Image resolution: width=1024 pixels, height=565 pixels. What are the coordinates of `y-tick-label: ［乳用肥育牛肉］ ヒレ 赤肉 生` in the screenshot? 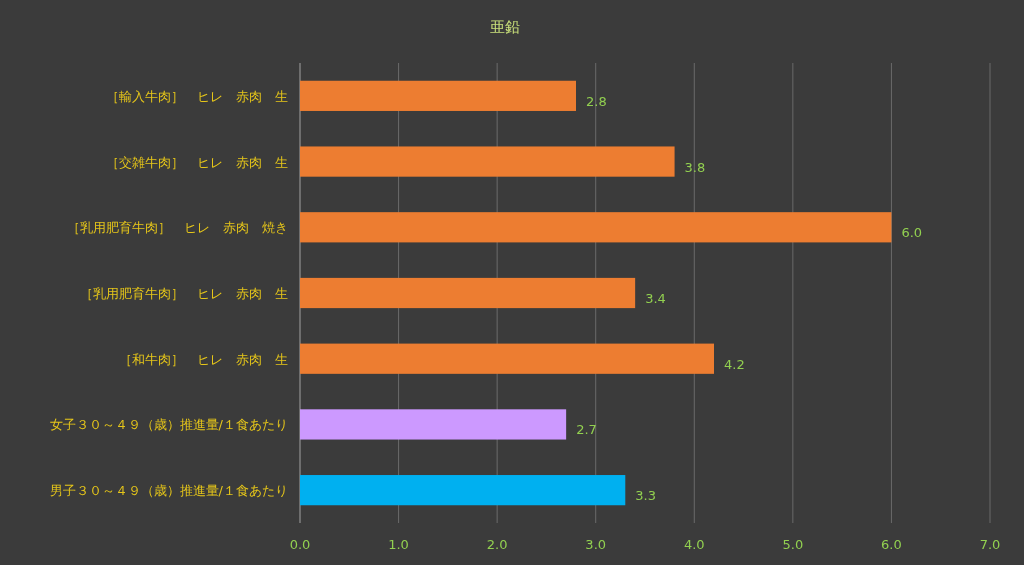 It's located at (184, 293).